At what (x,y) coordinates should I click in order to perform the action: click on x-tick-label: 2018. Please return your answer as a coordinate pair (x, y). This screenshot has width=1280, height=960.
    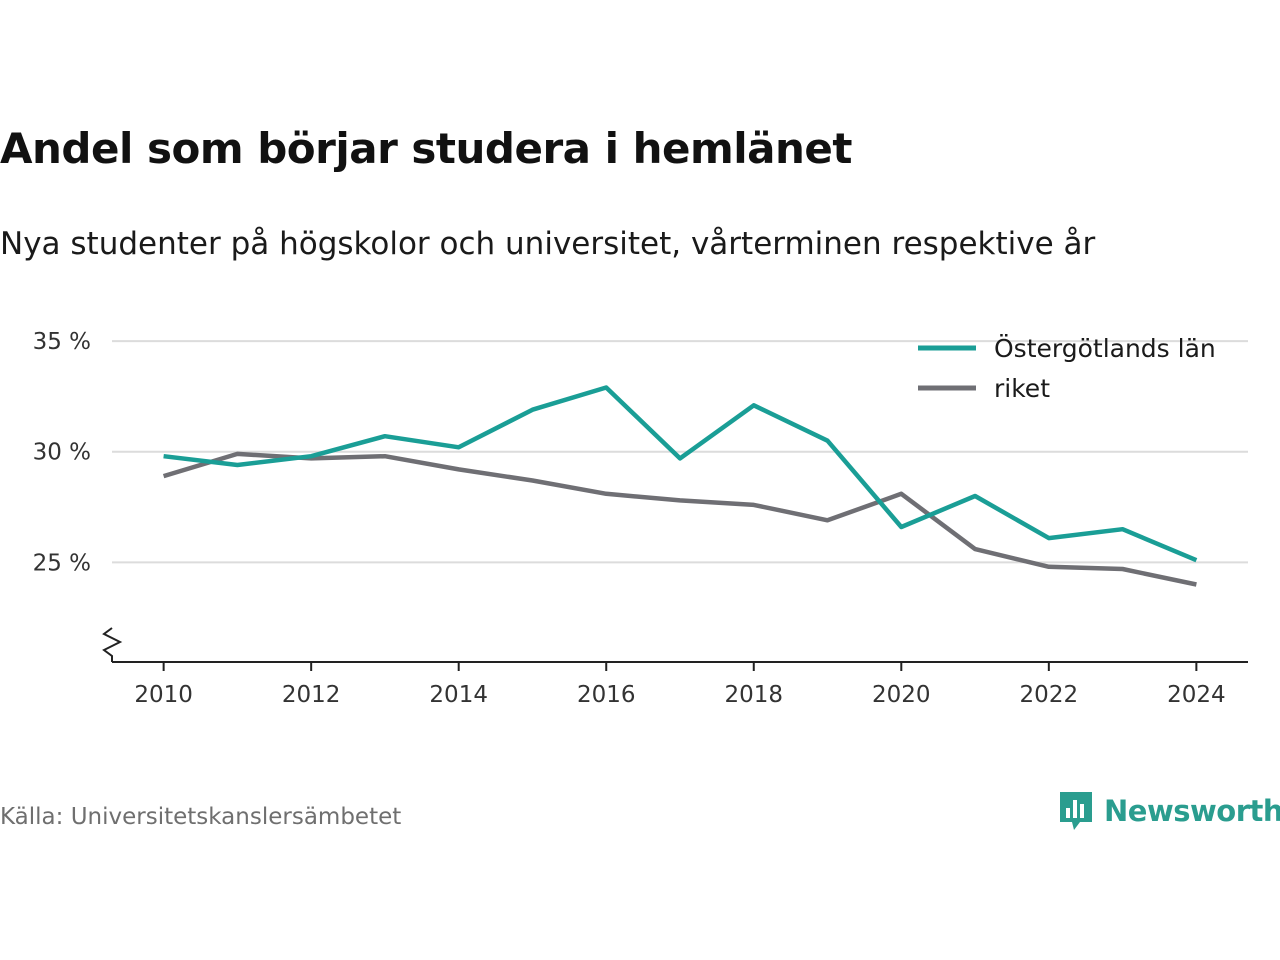
    Looking at the image, I should click on (753, 695).